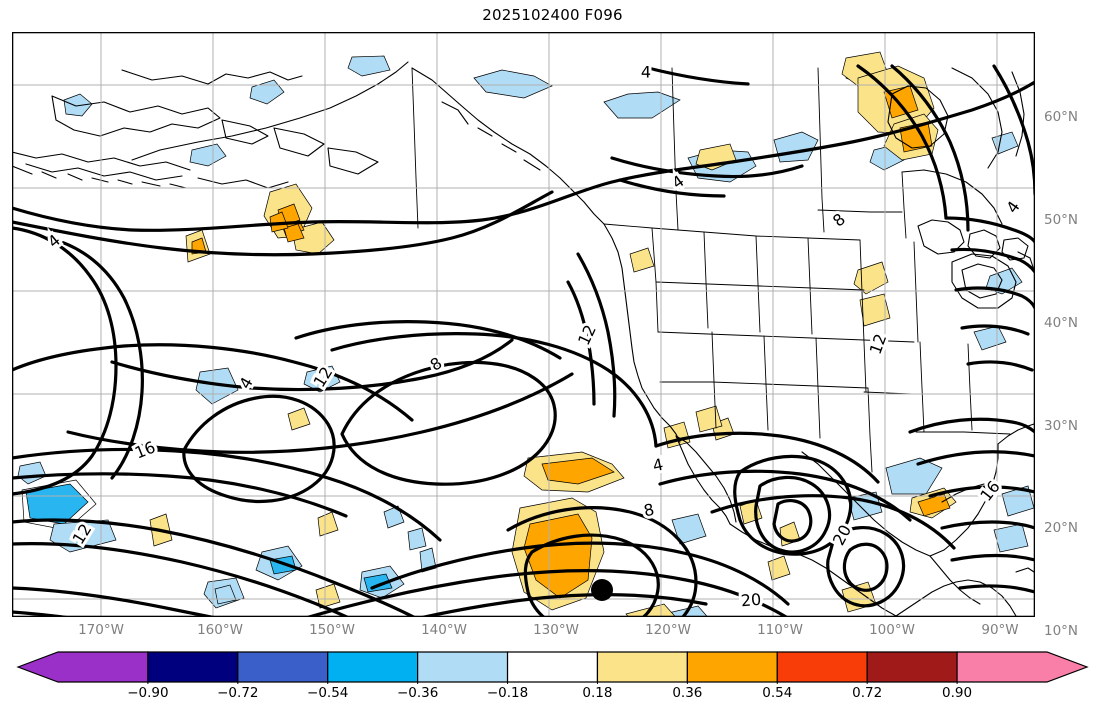  What do you see at coordinates (957, 693) in the screenshot?
I see `colorbar-tick-label: 0.90` at bounding box center [957, 693].